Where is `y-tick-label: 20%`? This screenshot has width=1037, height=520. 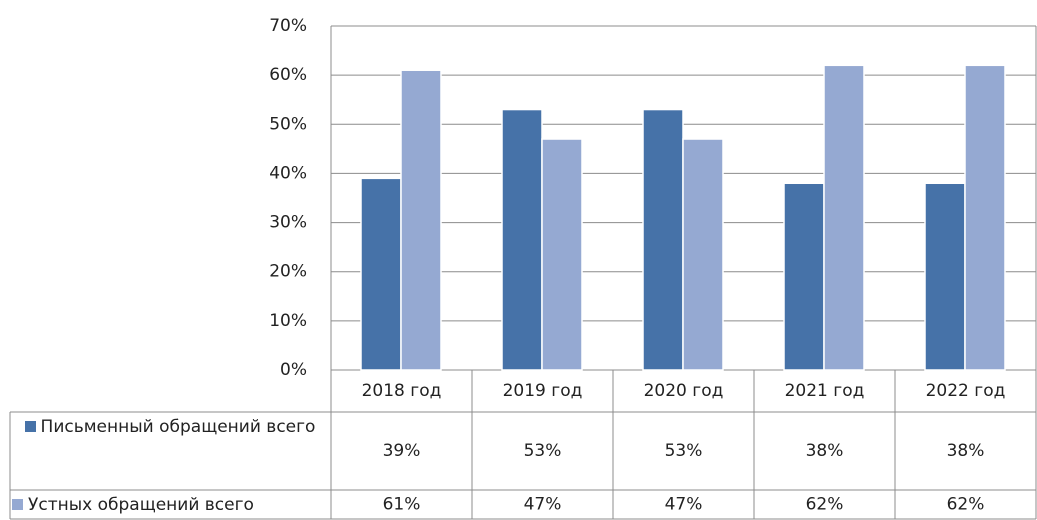 y-tick-label: 20% is located at coordinates (288, 272).